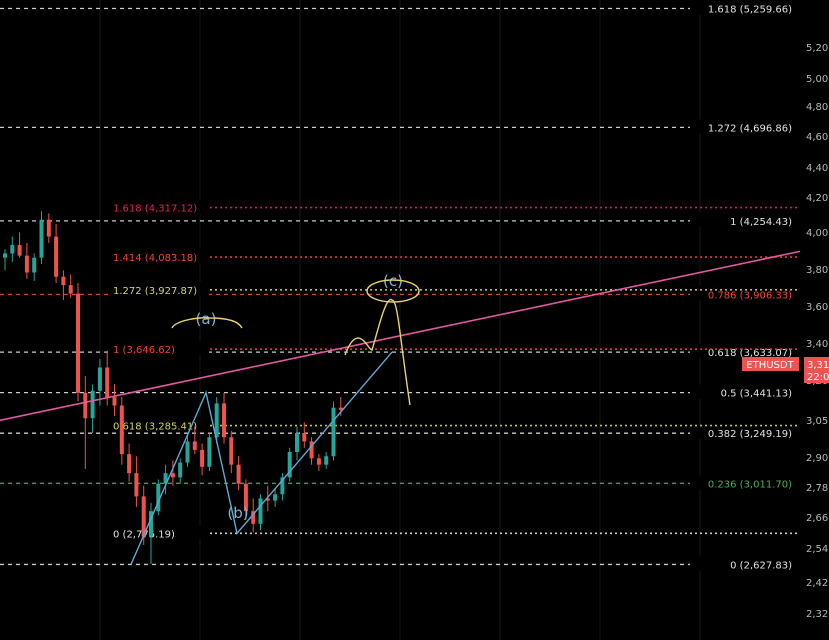 The width and height of the screenshot is (829, 640). I want to click on price-axis-tick: 2,90, so click(817, 458).